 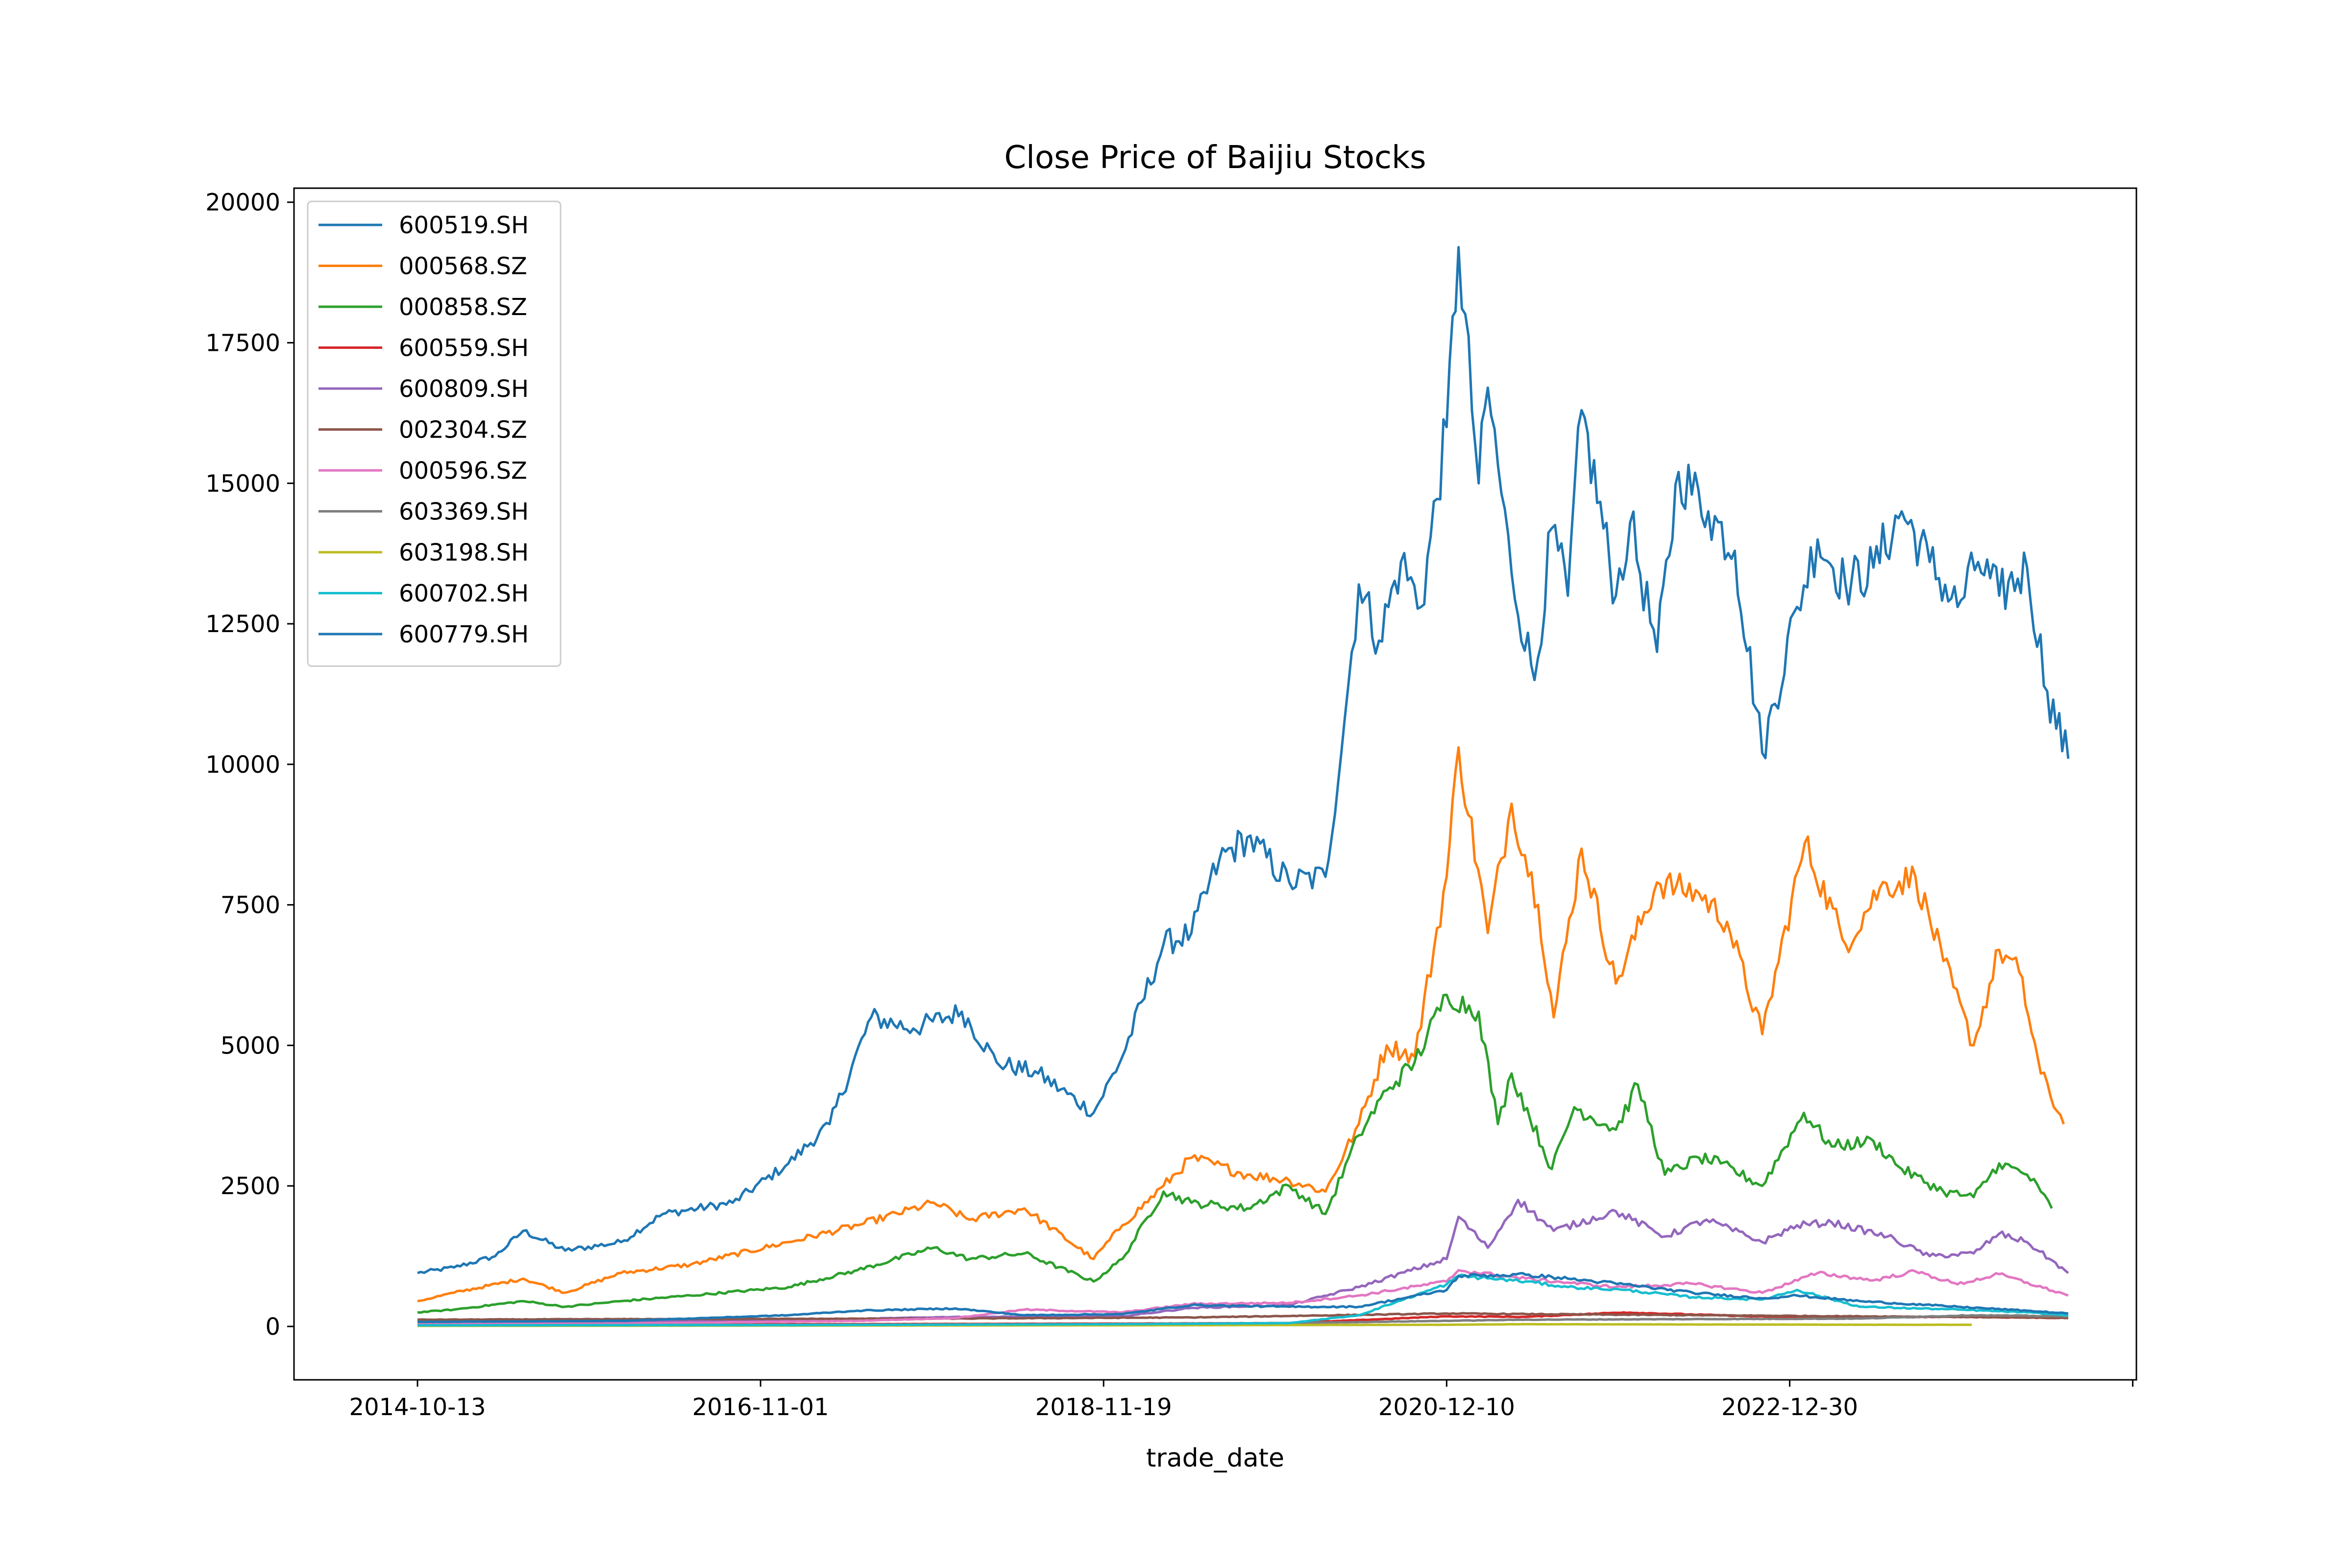 I want to click on series-line-600809.SH, so click(x=1243, y=1261).